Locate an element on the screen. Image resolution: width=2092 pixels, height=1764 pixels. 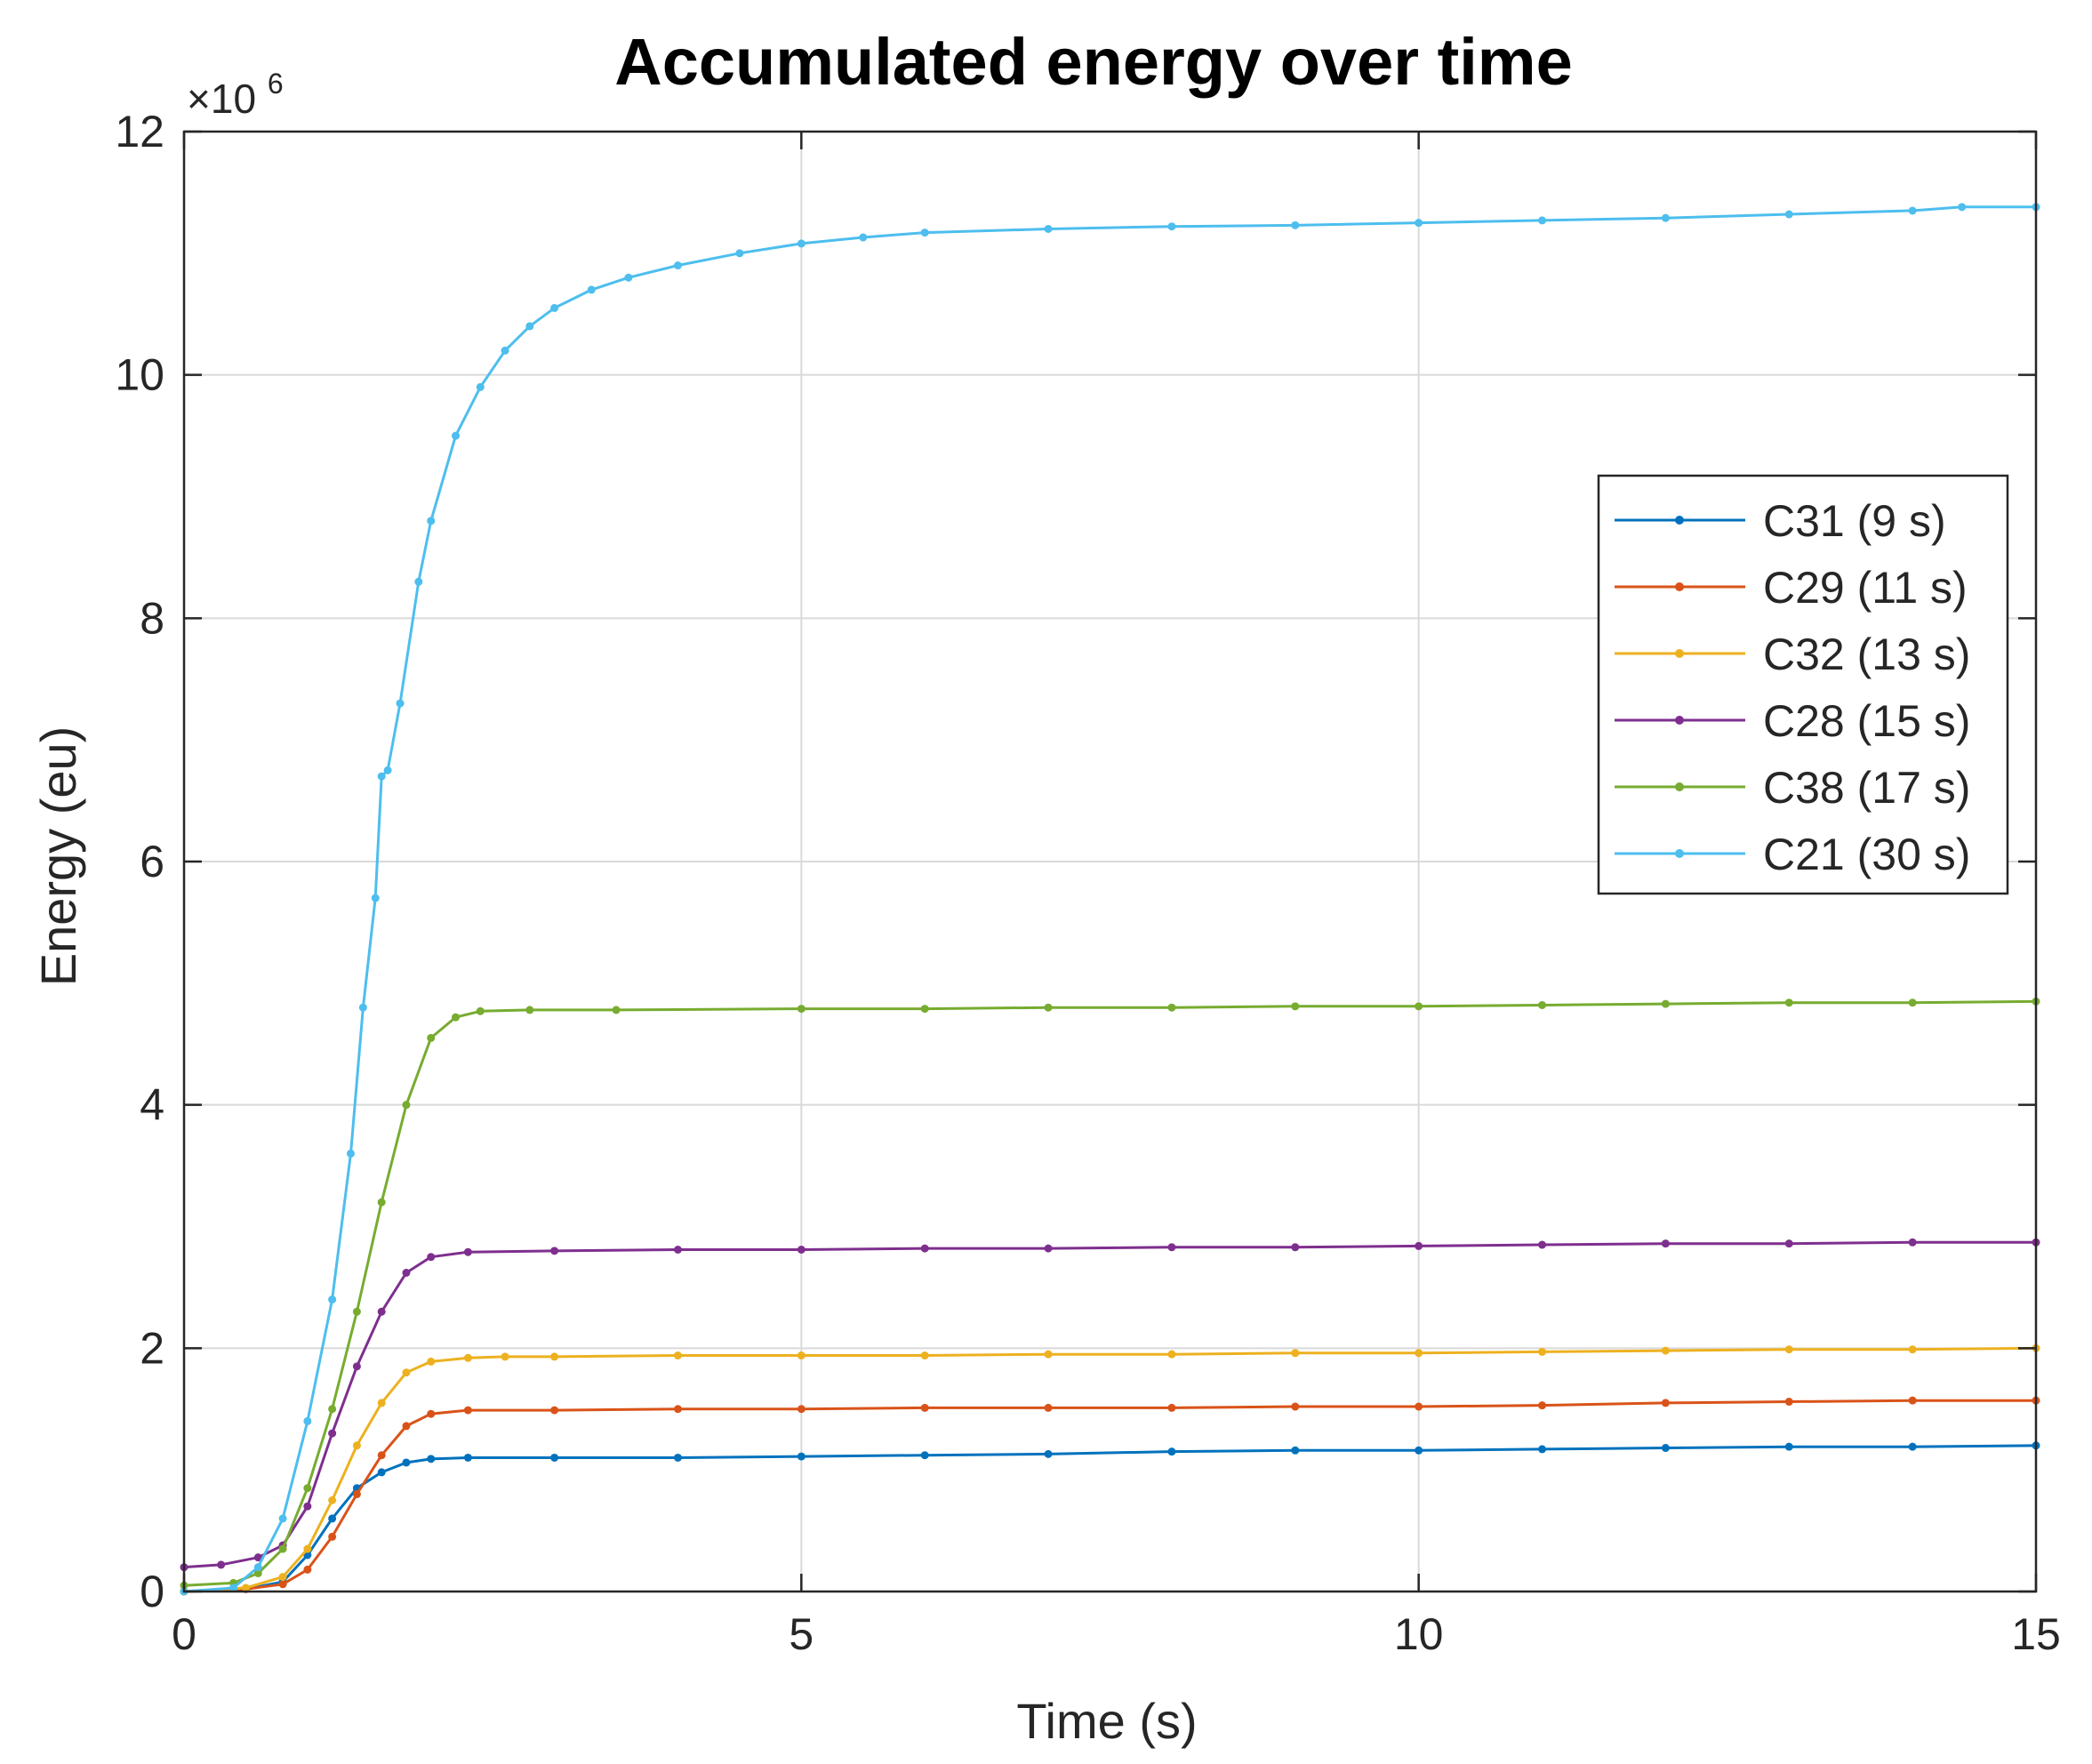
y-tick-label: 6 is located at coordinates (152, 861).